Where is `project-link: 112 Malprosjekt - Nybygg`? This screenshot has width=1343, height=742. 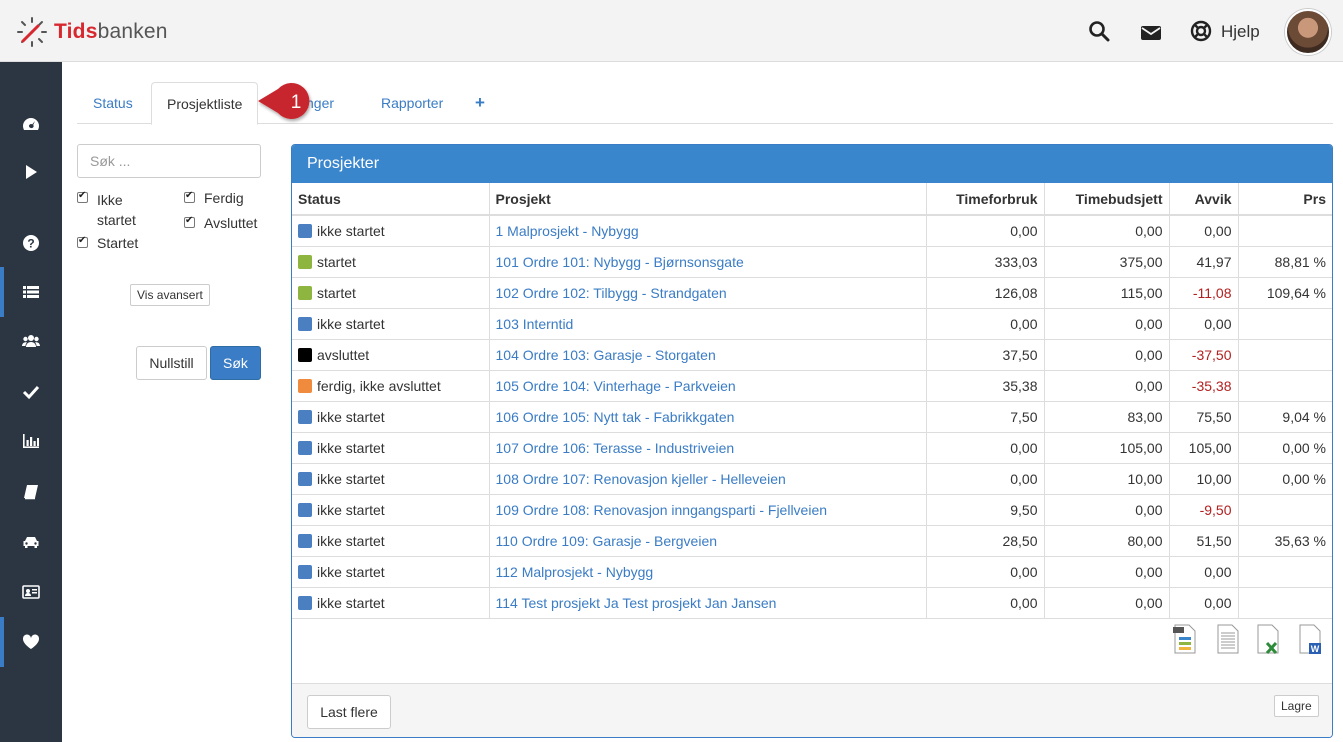 project-link: 112 Malprosjekt - Nybygg is located at coordinates (574, 571).